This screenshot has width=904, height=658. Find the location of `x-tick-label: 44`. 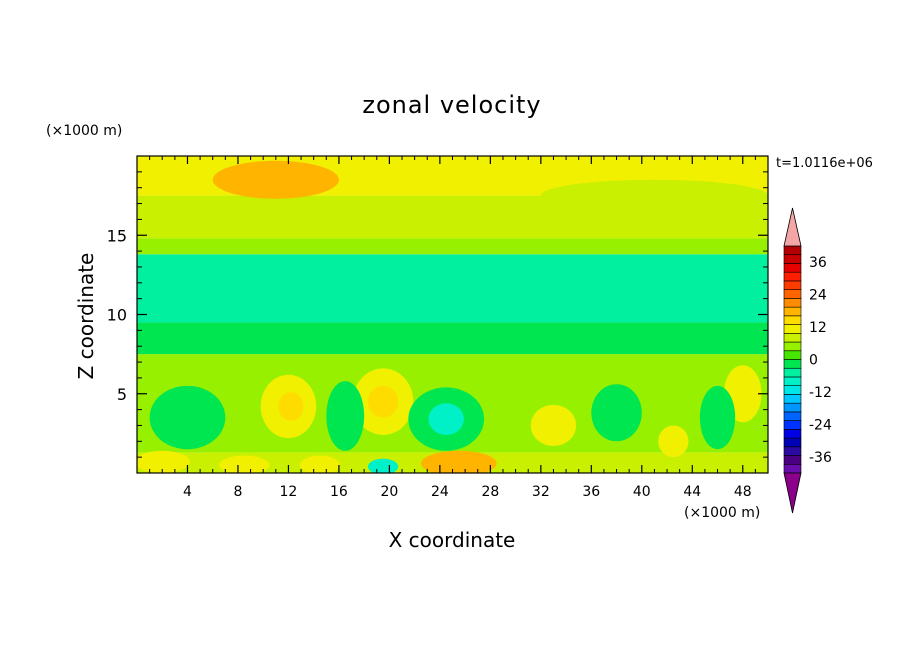

x-tick-label: 44 is located at coordinates (692, 492).